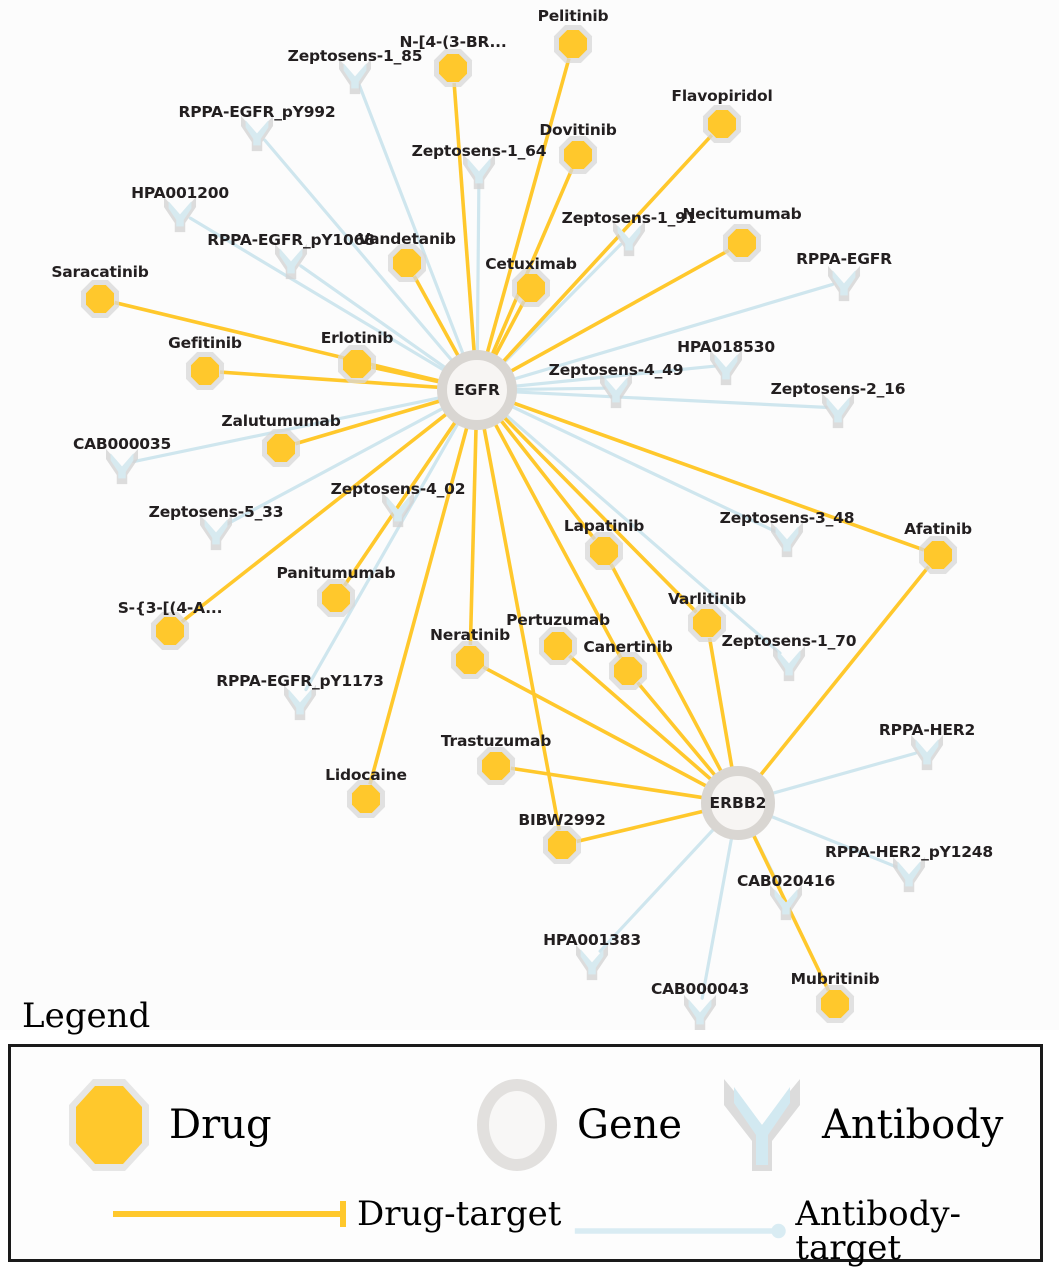  What do you see at coordinates (878, 1231) in the screenshot?
I see `legend-label-antibody-target: Antibody-target` at bounding box center [878, 1231].